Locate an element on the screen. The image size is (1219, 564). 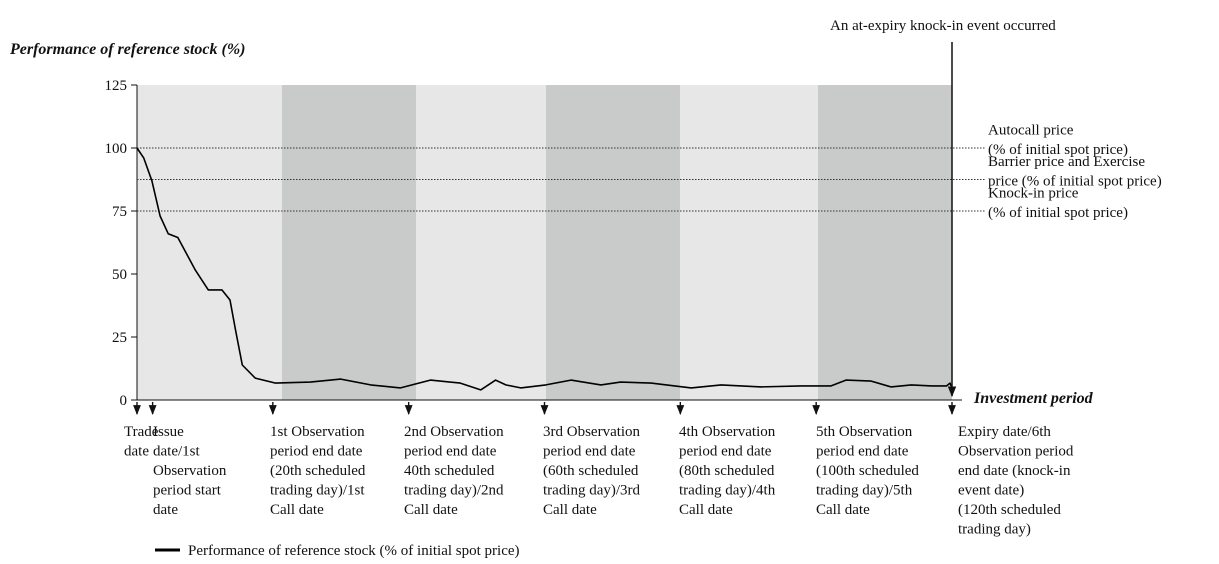
y-tick-label: 125 is located at coordinates (116, 86).